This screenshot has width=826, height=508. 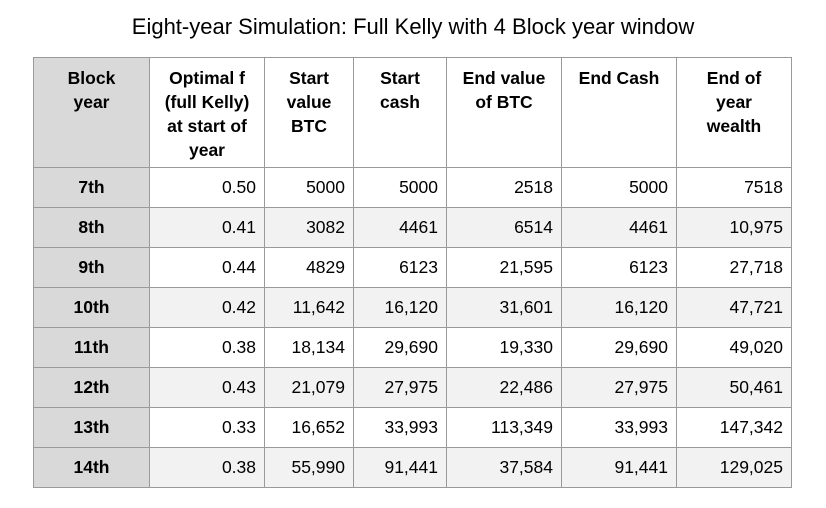 I want to click on cell-end-wealth: 27,718, so click(x=734, y=267).